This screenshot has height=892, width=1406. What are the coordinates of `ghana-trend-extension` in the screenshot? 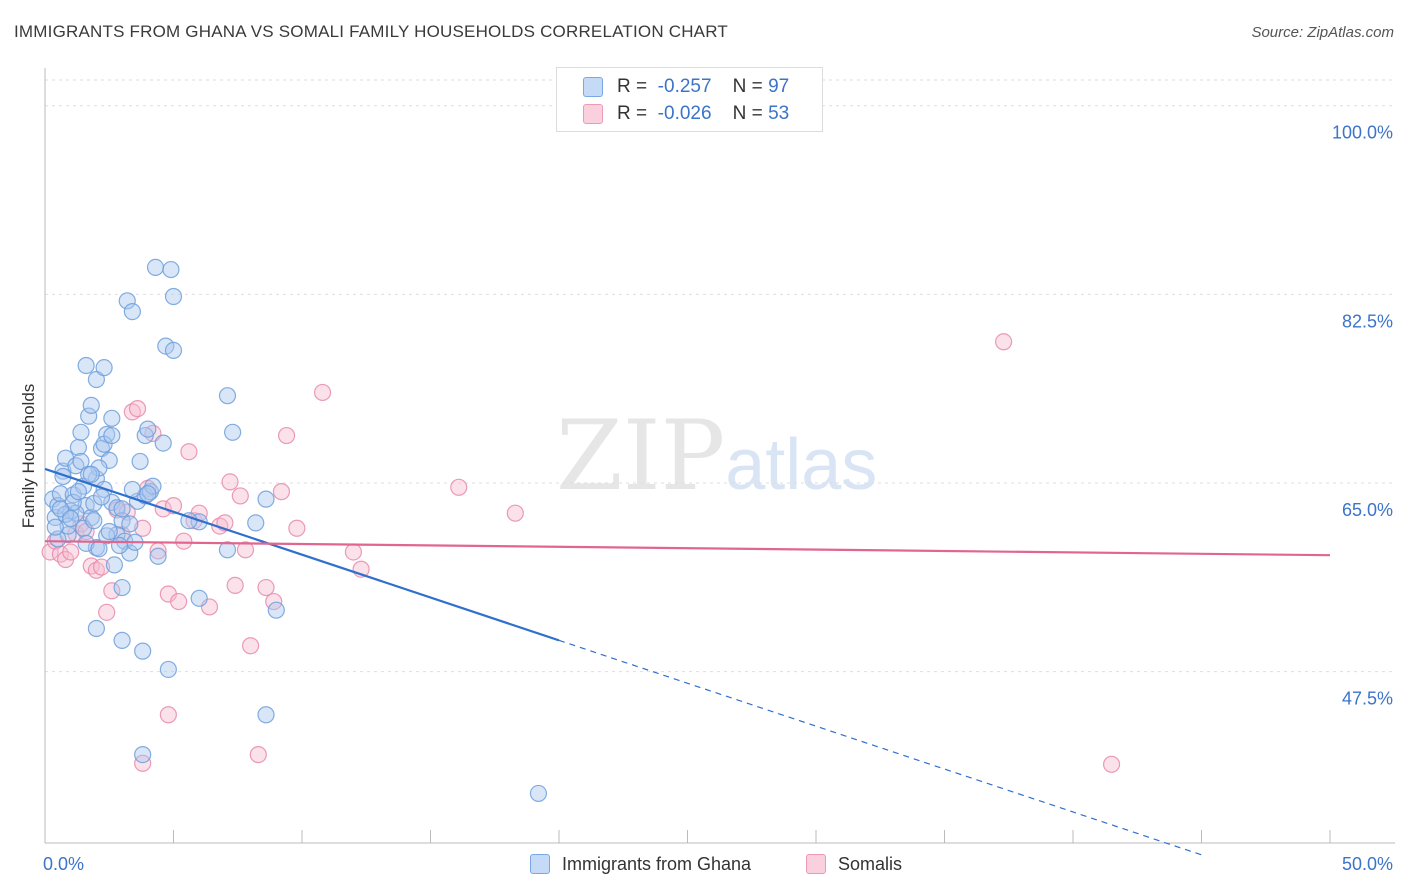 It's located at (880, 747).